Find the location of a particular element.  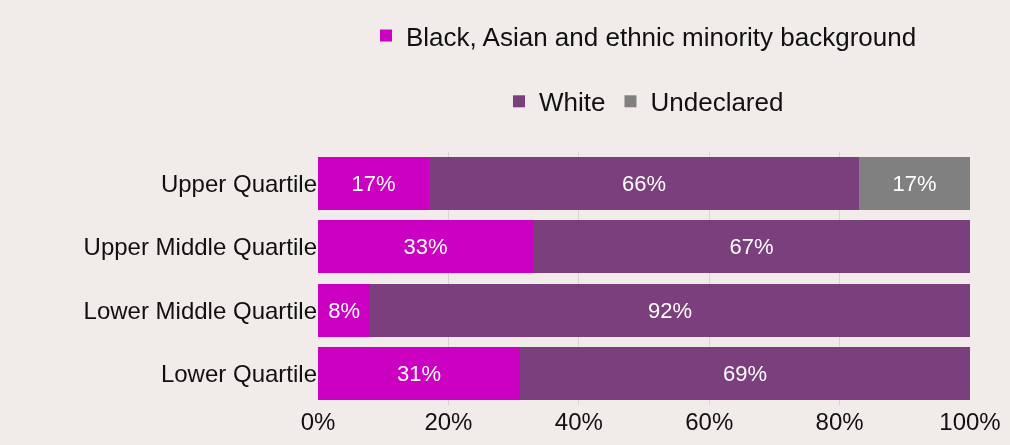

x-tick-label: 0% is located at coordinates (318, 421).